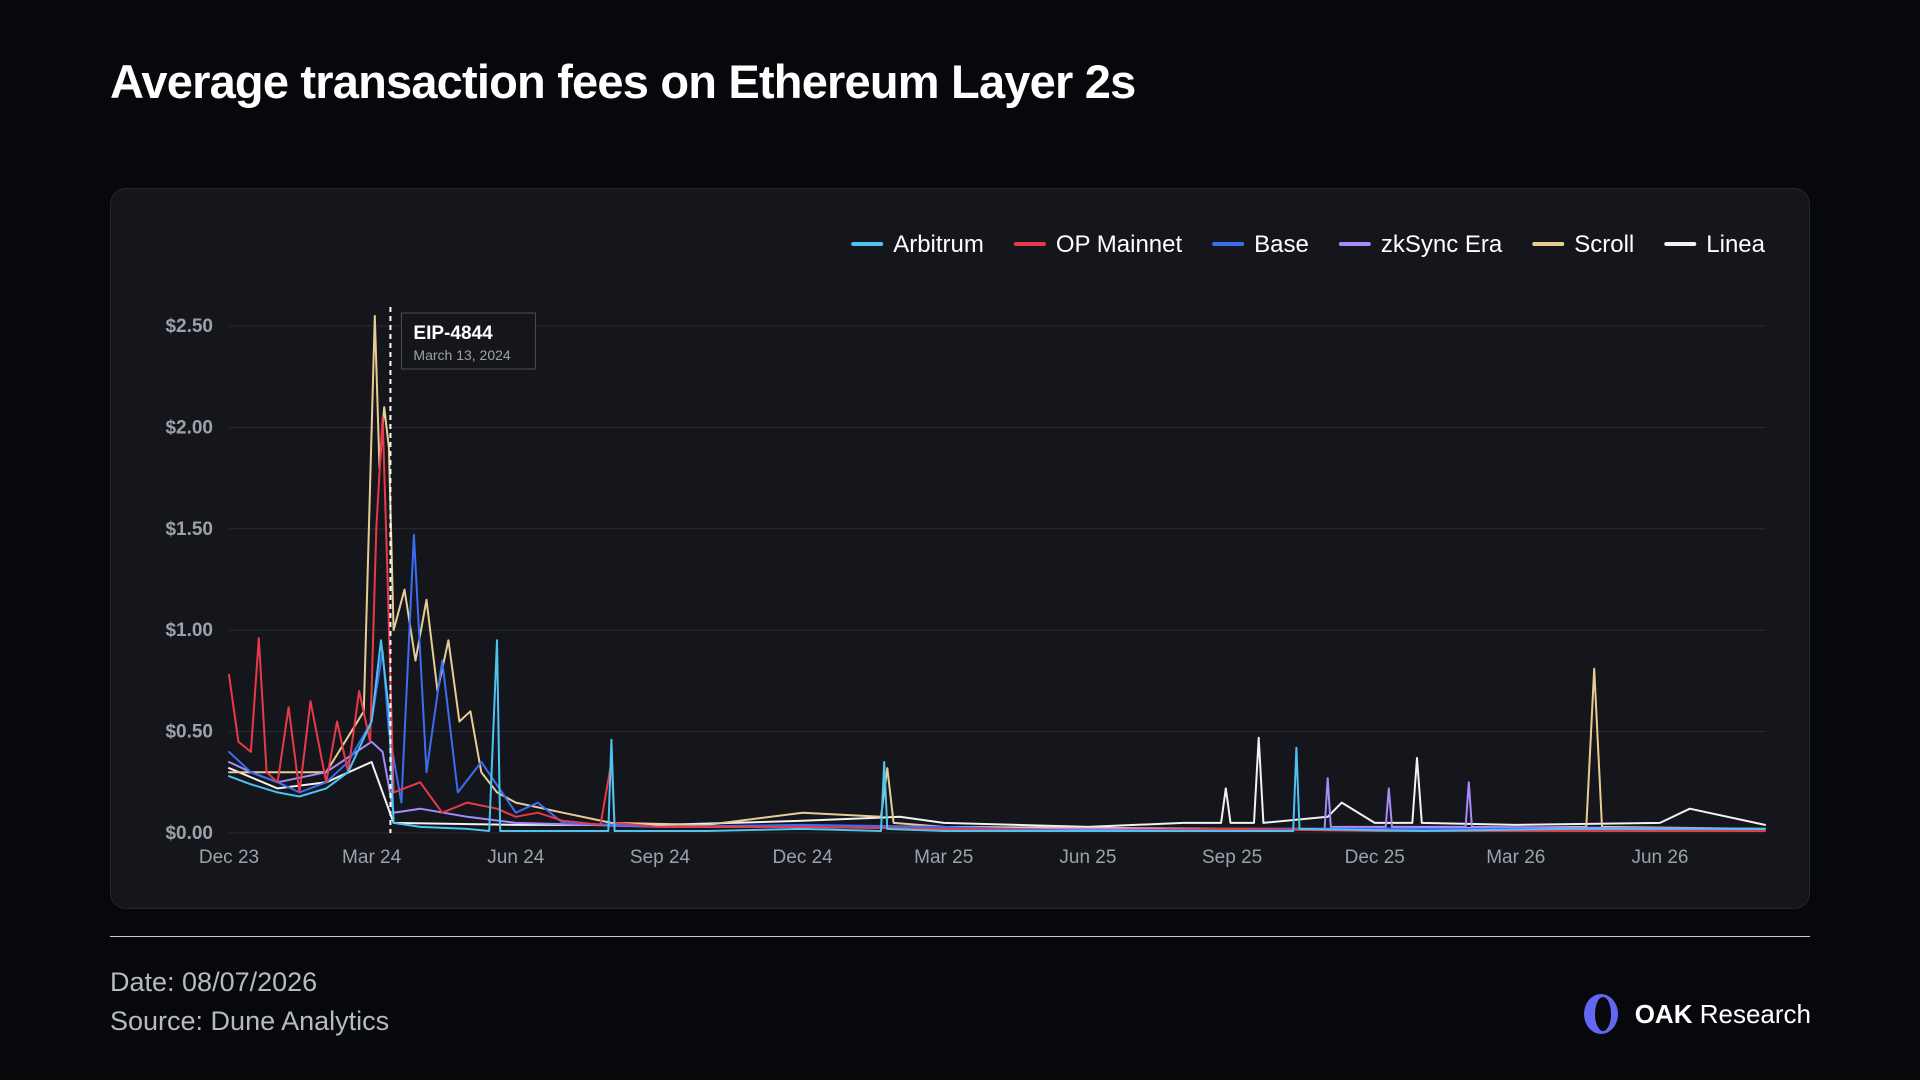 This screenshot has width=1920, height=1080. I want to click on x-tick-label: Mar 24, so click(372, 857).